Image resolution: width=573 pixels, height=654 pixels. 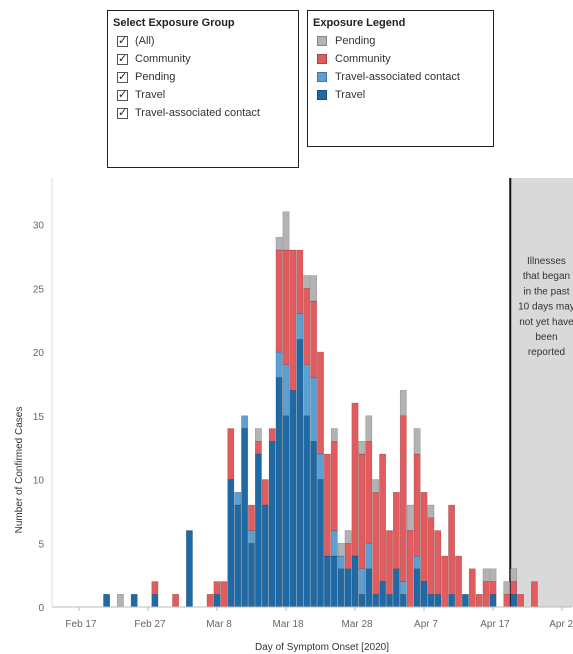 What do you see at coordinates (405, 77) in the screenshot?
I see `legend-item-travel-associated: Travel-associated contact` at bounding box center [405, 77].